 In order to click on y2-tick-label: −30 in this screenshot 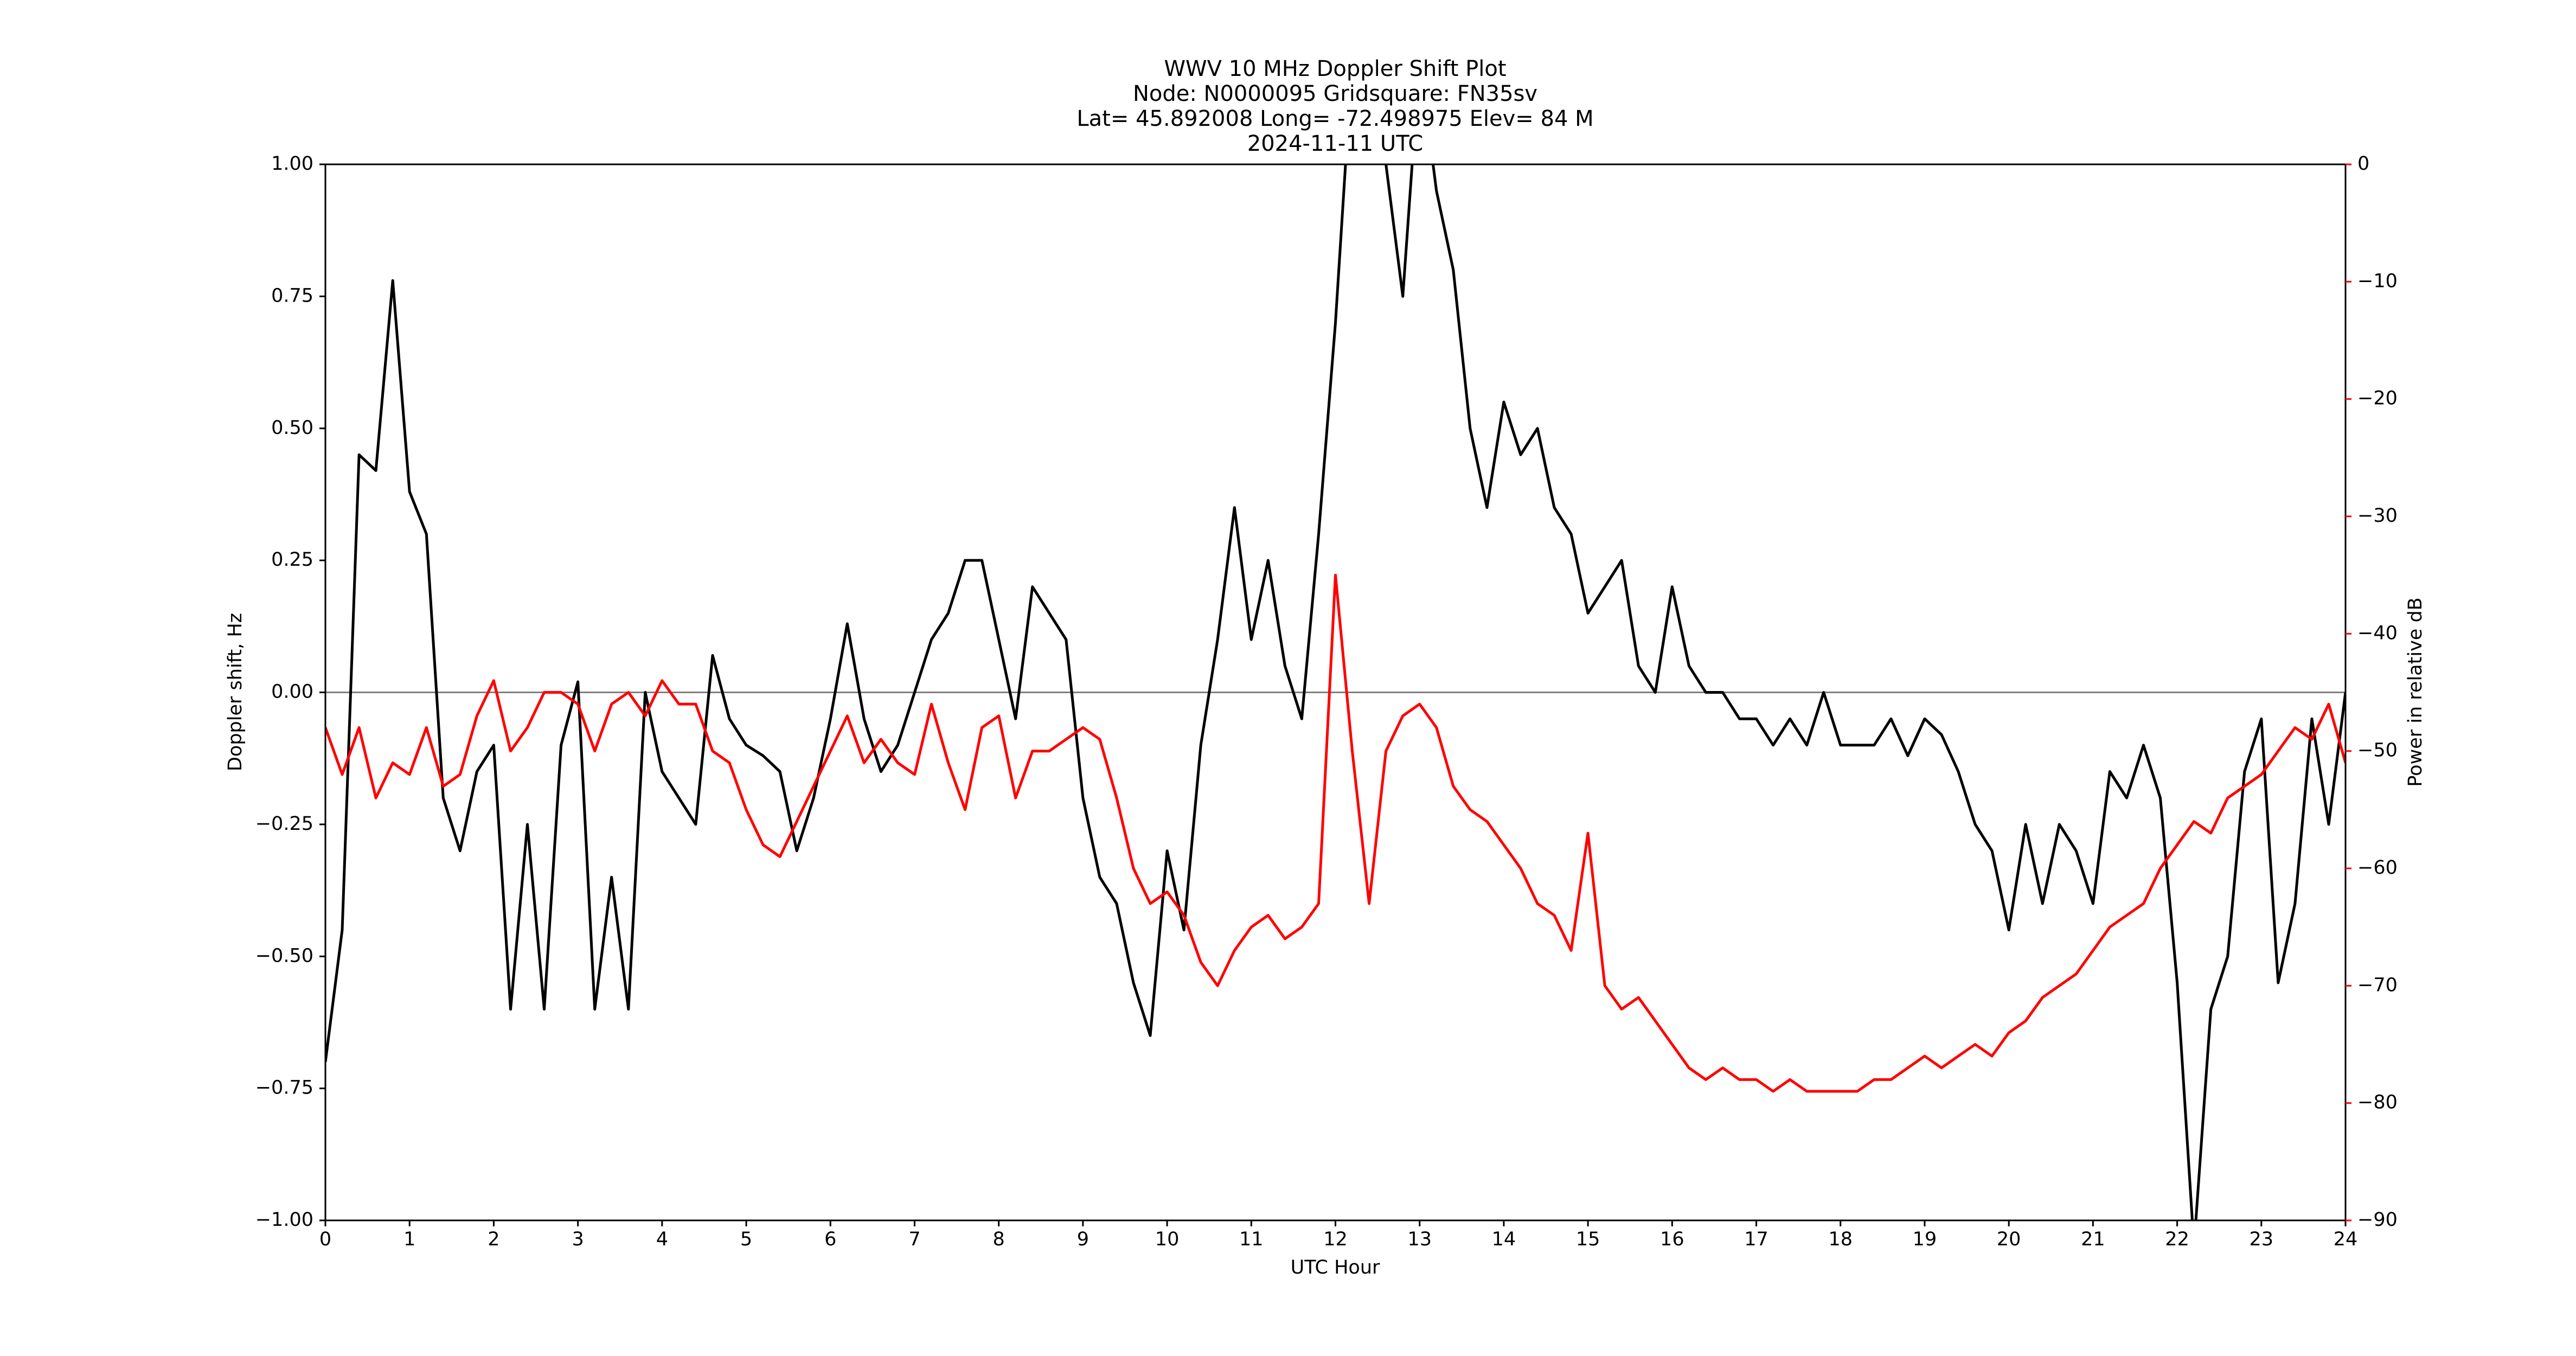, I will do `click(2377, 516)`.